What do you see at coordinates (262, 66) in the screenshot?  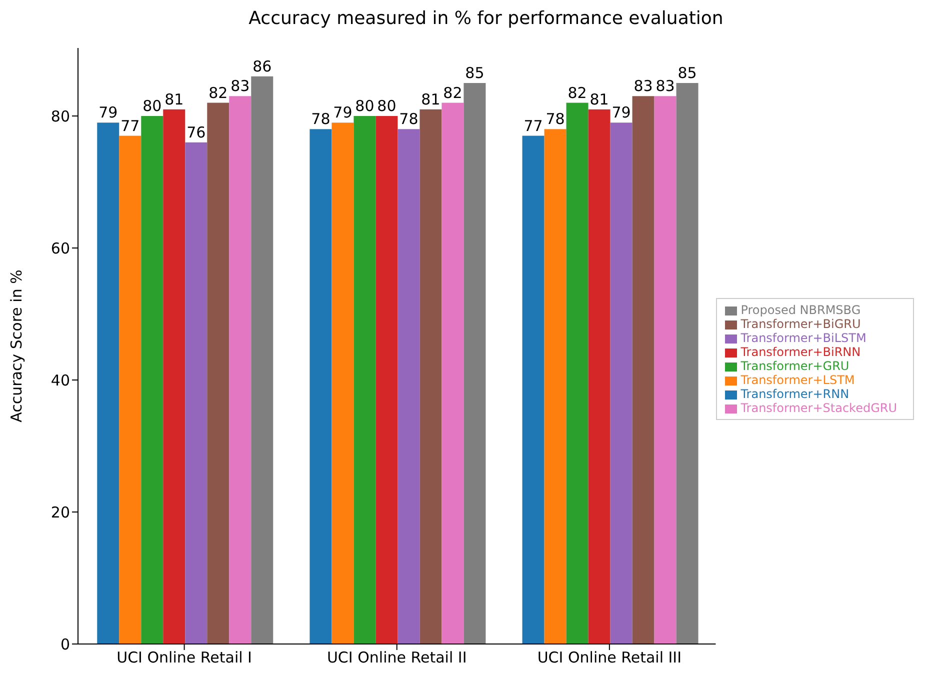 I see `data-label: 86` at bounding box center [262, 66].